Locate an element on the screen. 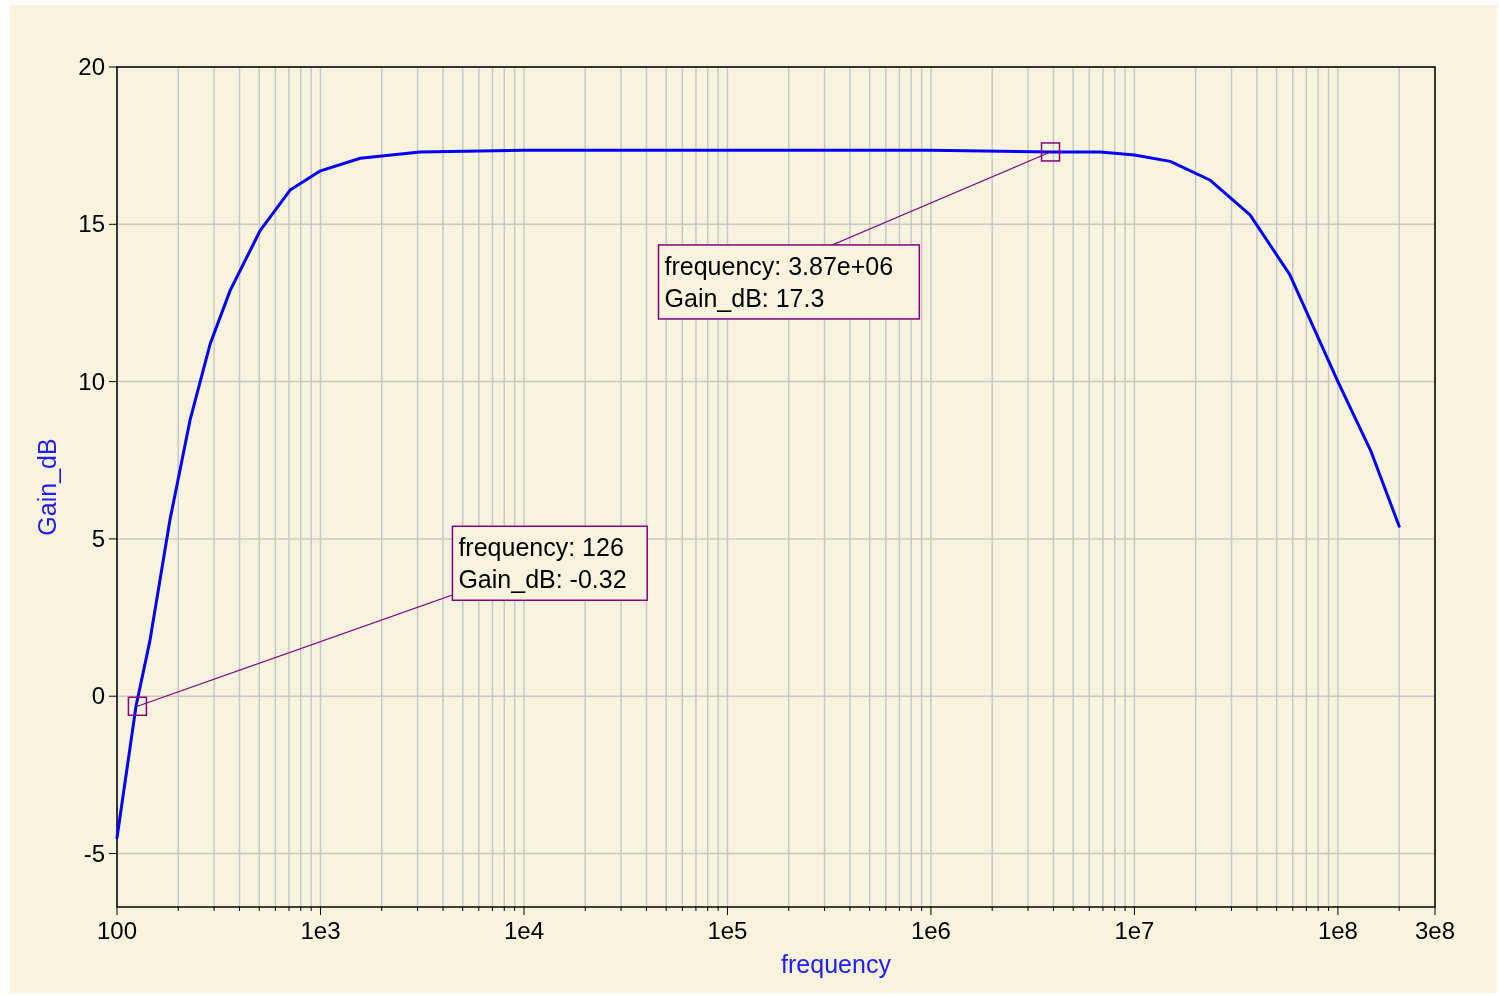 The width and height of the screenshot is (1499, 996). y-tick-label: -5 is located at coordinates (94, 853).